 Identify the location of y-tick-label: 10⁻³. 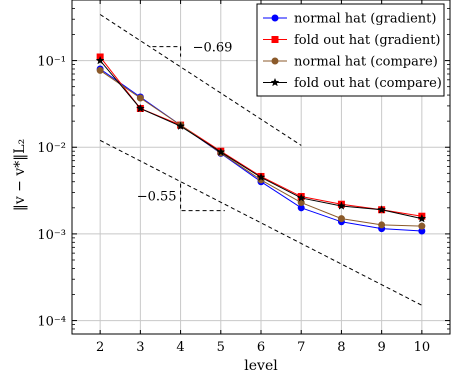
(51, 235).